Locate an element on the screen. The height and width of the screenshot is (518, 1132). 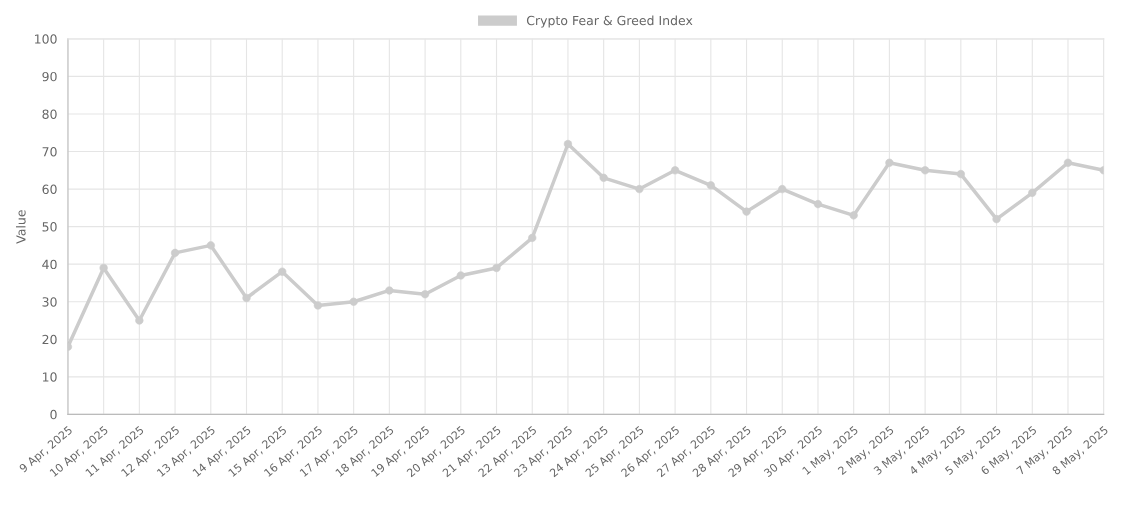
y-tick-label: 100 is located at coordinates (46, 39).